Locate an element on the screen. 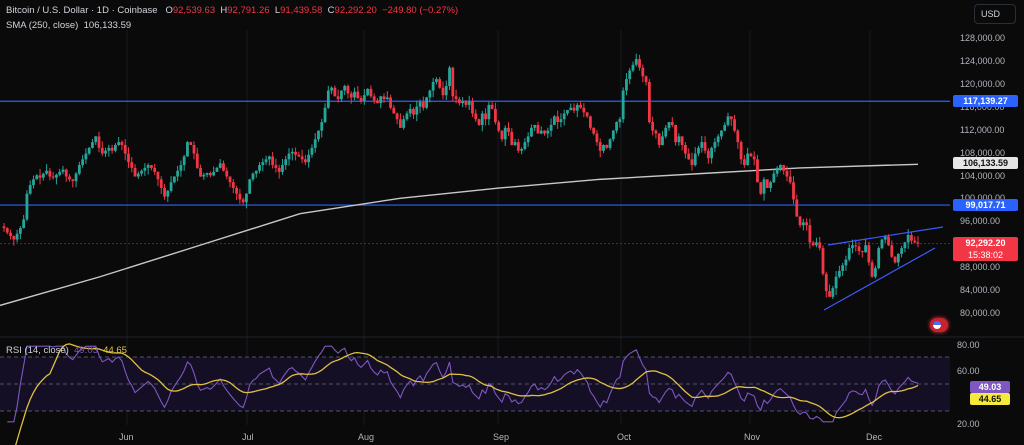  rsi-legend: RSI (14, close) 49.03 44.65 is located at coordinates (66, 350).